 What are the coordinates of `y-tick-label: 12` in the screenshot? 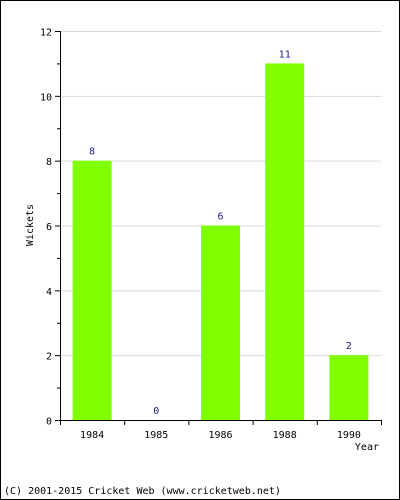 It's located at (46, 33).